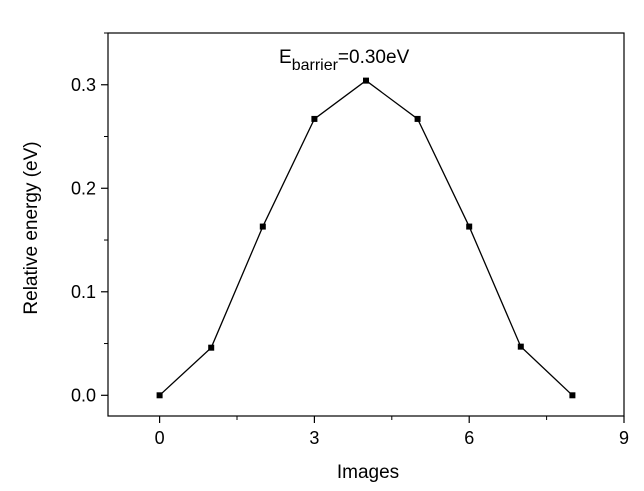 The height and width of the screenshot is (491, 644). I want to click on y-tick-label: 0.0, so click(83, 395).